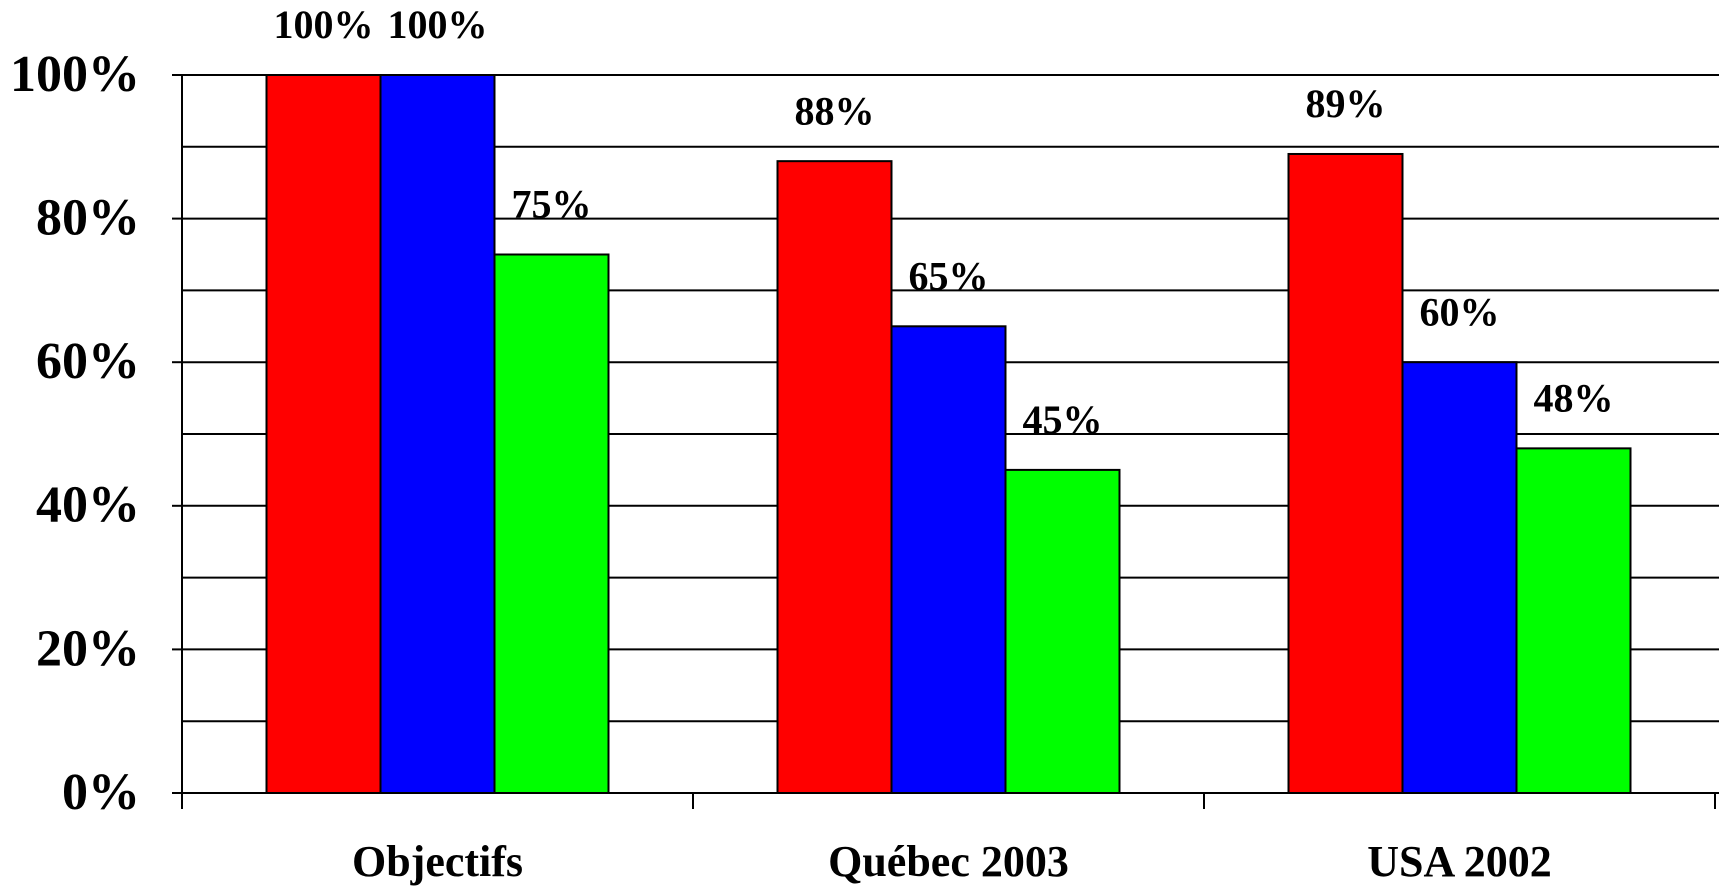 The image size is (1719, 896). Describe the element at coordinates (835, 110) in the screenshot. I see `value-label: 88%` at that location.